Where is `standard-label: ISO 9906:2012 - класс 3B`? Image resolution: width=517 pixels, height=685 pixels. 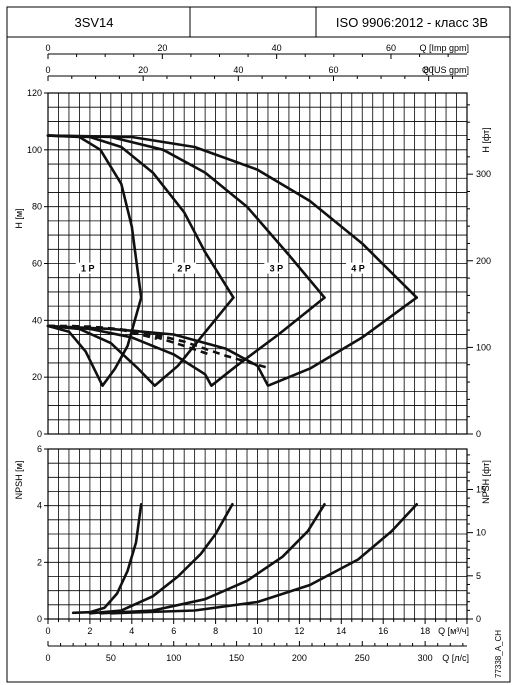
standard-label: ISO 9906:2012 - класс 3B is located at coordinates (412, 22).